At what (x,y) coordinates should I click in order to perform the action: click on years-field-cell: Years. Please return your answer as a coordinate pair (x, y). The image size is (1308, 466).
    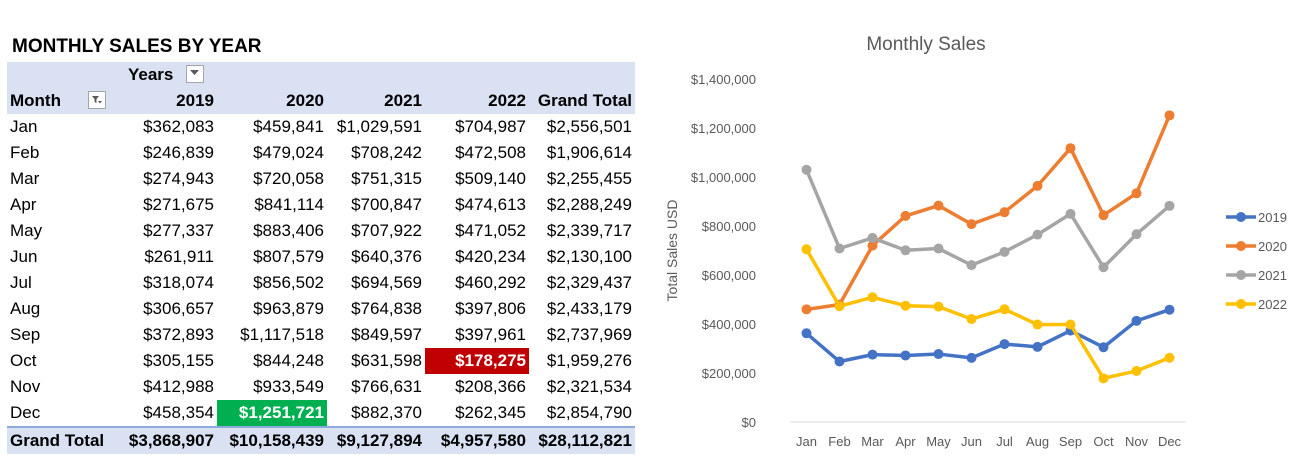
    Looking at the image, I should click on (222, 75).